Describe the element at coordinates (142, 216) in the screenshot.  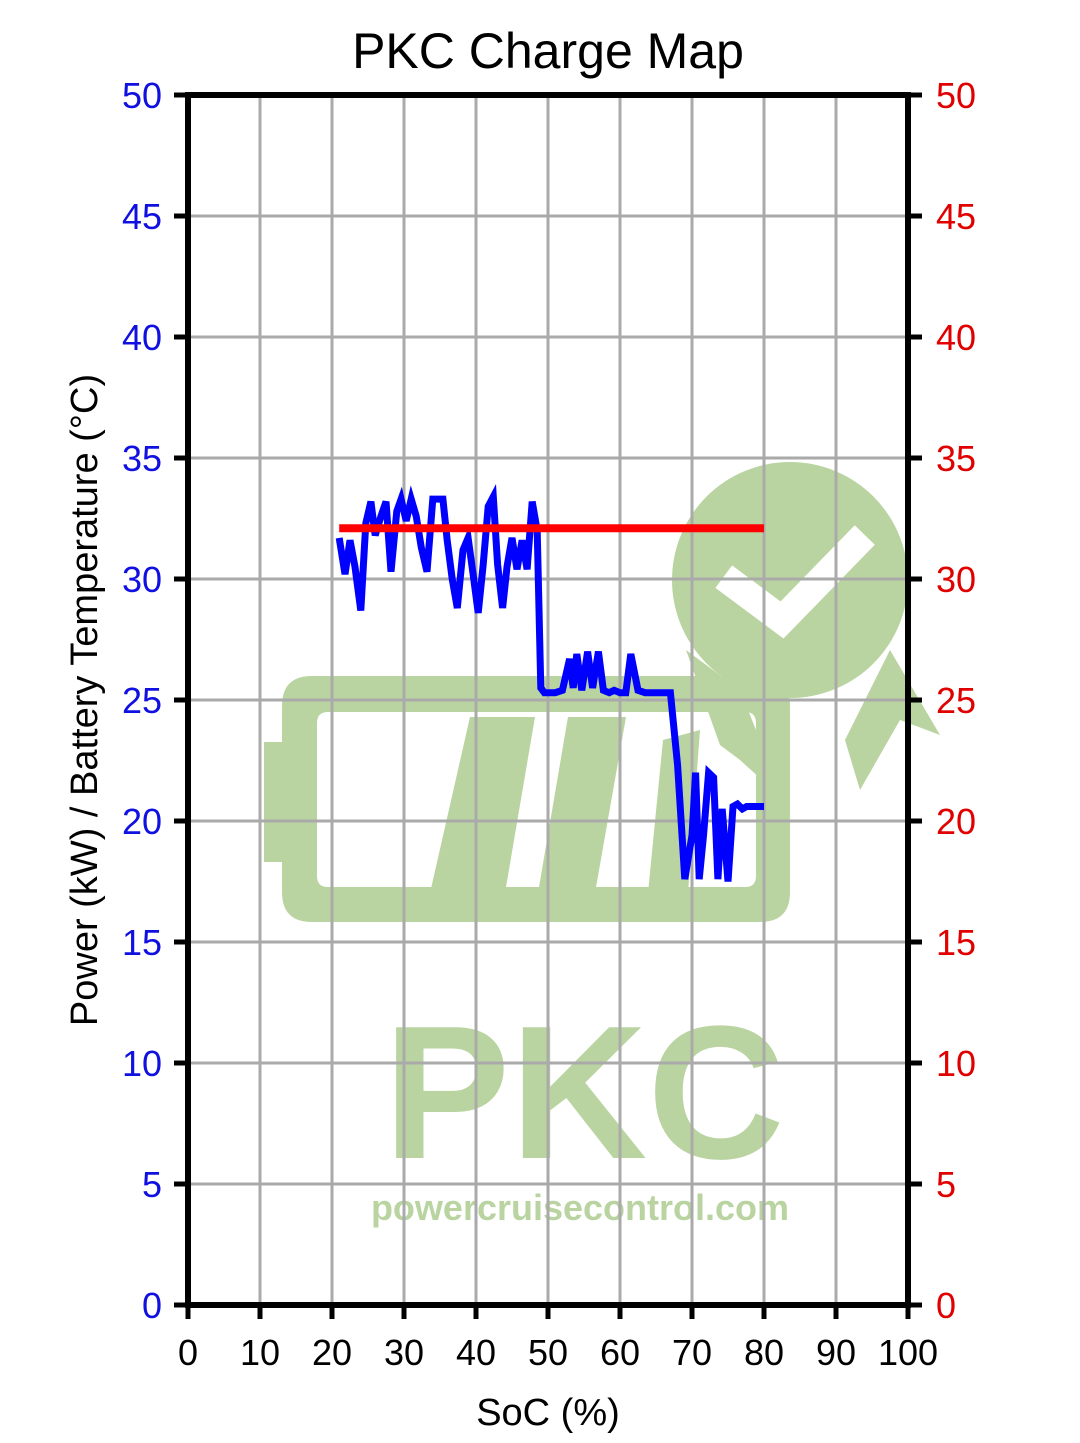
I see `left-tick-label-45: 45` at that location.